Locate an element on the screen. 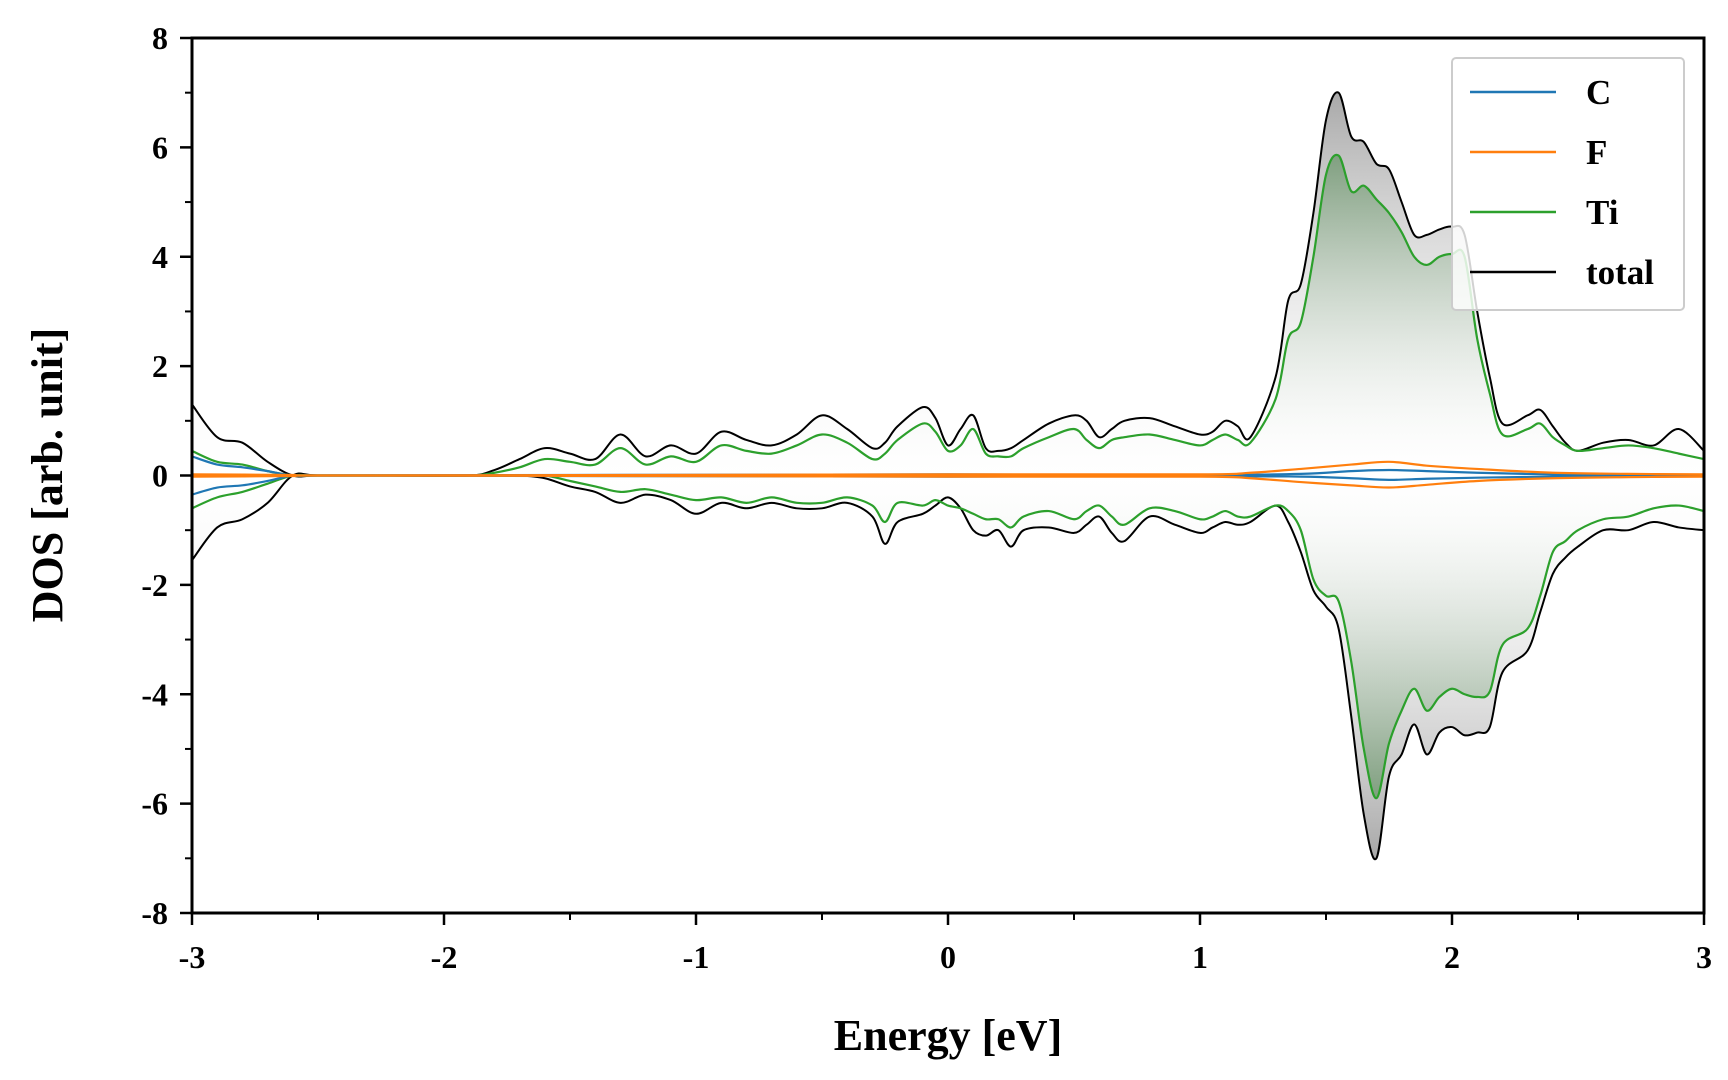  f-down-fill is located at coordinates (948, 481).